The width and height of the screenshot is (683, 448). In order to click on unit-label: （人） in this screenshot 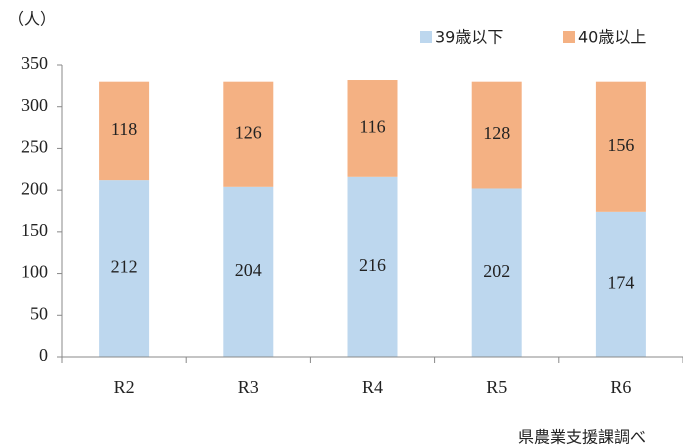, I will do `click(32, 19)`.